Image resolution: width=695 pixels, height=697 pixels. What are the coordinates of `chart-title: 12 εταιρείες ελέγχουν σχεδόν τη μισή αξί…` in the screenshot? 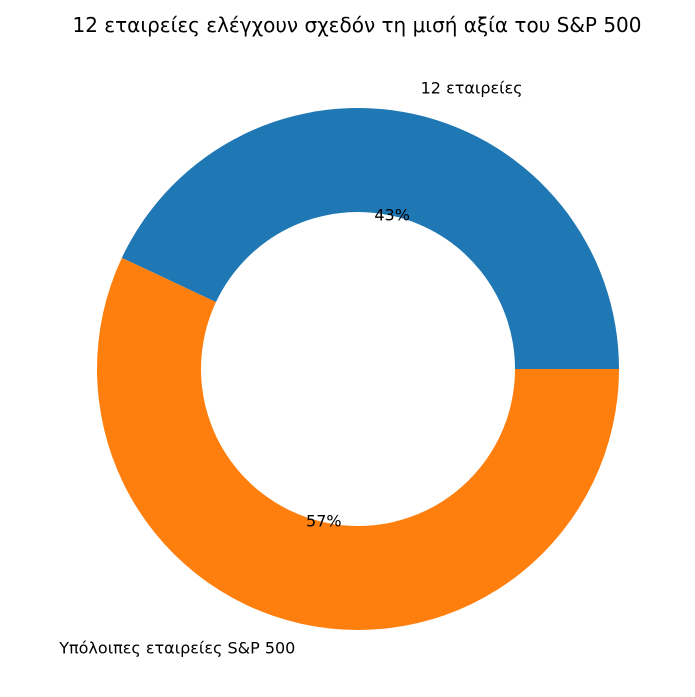 It's located at (356, 25).